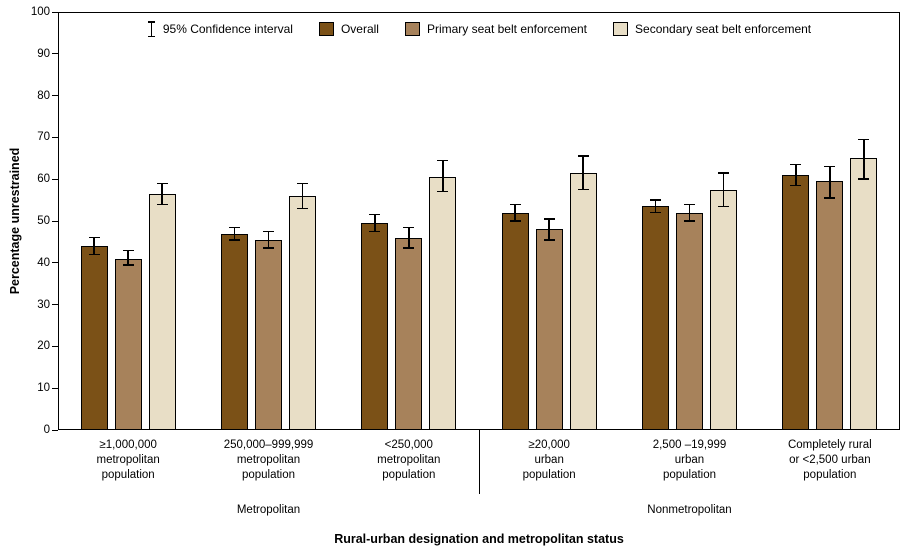  What do you see at coordinates (723, 29) in the screenshot?
I see `legend-label-secondary-enforcement: Secondary seat belt enforcement` at bounding box center [723, 29].